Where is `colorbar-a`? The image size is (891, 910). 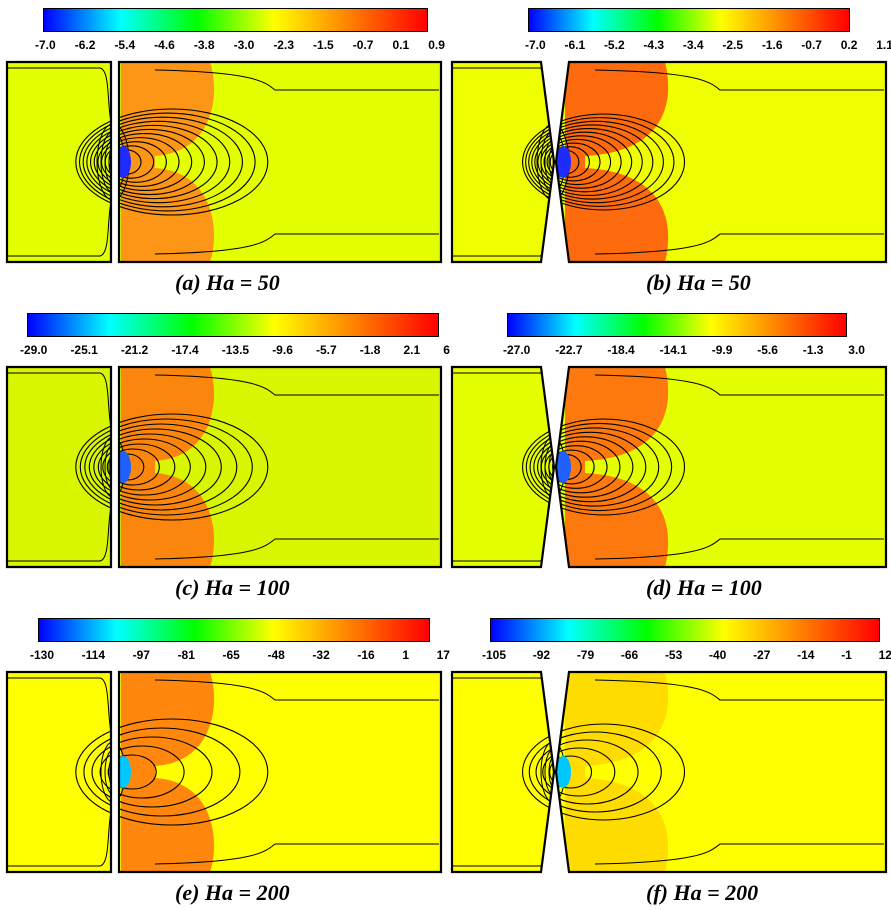 colorbar-a is located at coordinates (235, 20).